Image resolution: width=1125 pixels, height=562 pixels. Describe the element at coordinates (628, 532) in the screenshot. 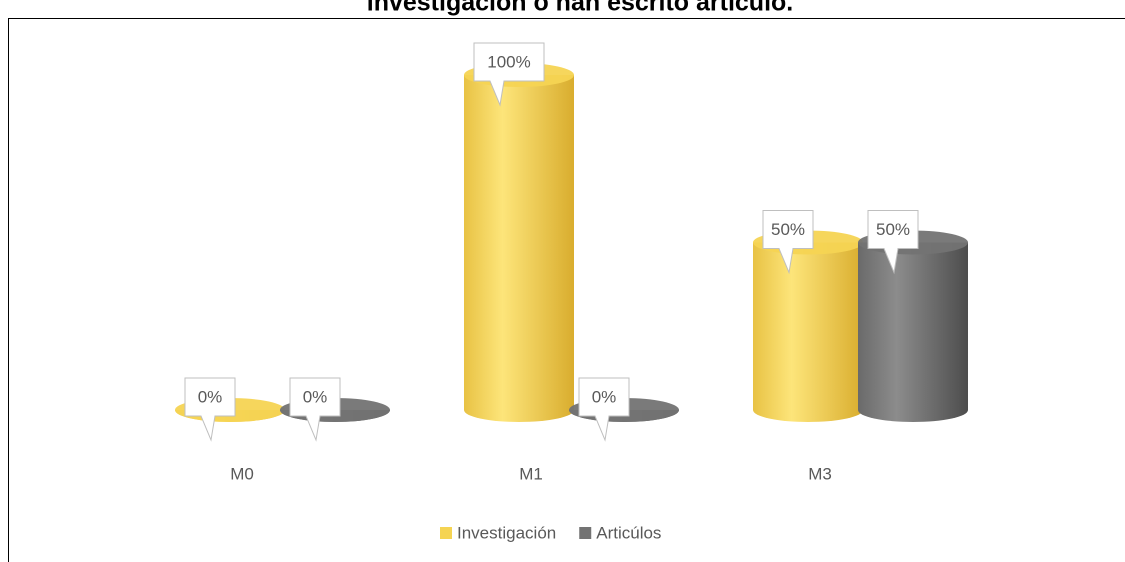

I see `legend-label: Articúlos` at that location.